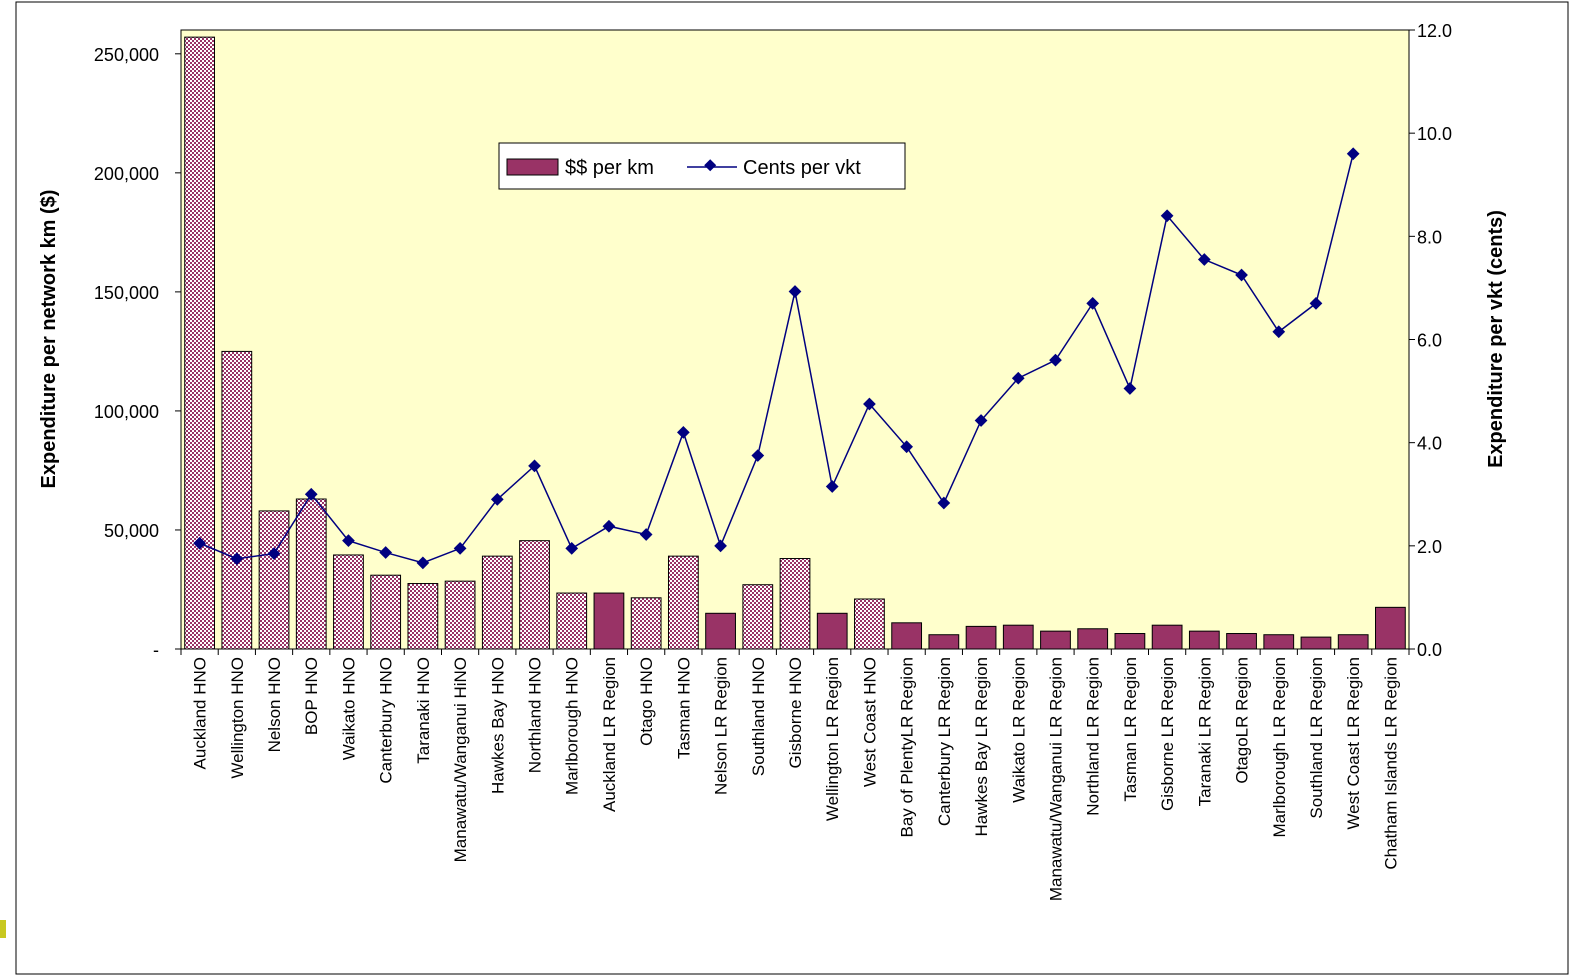 The image size is (1572, 977). Describe the element at coordinates (131, 531) in the screenshot. I see `y-tick-label: 50,000` at that location.